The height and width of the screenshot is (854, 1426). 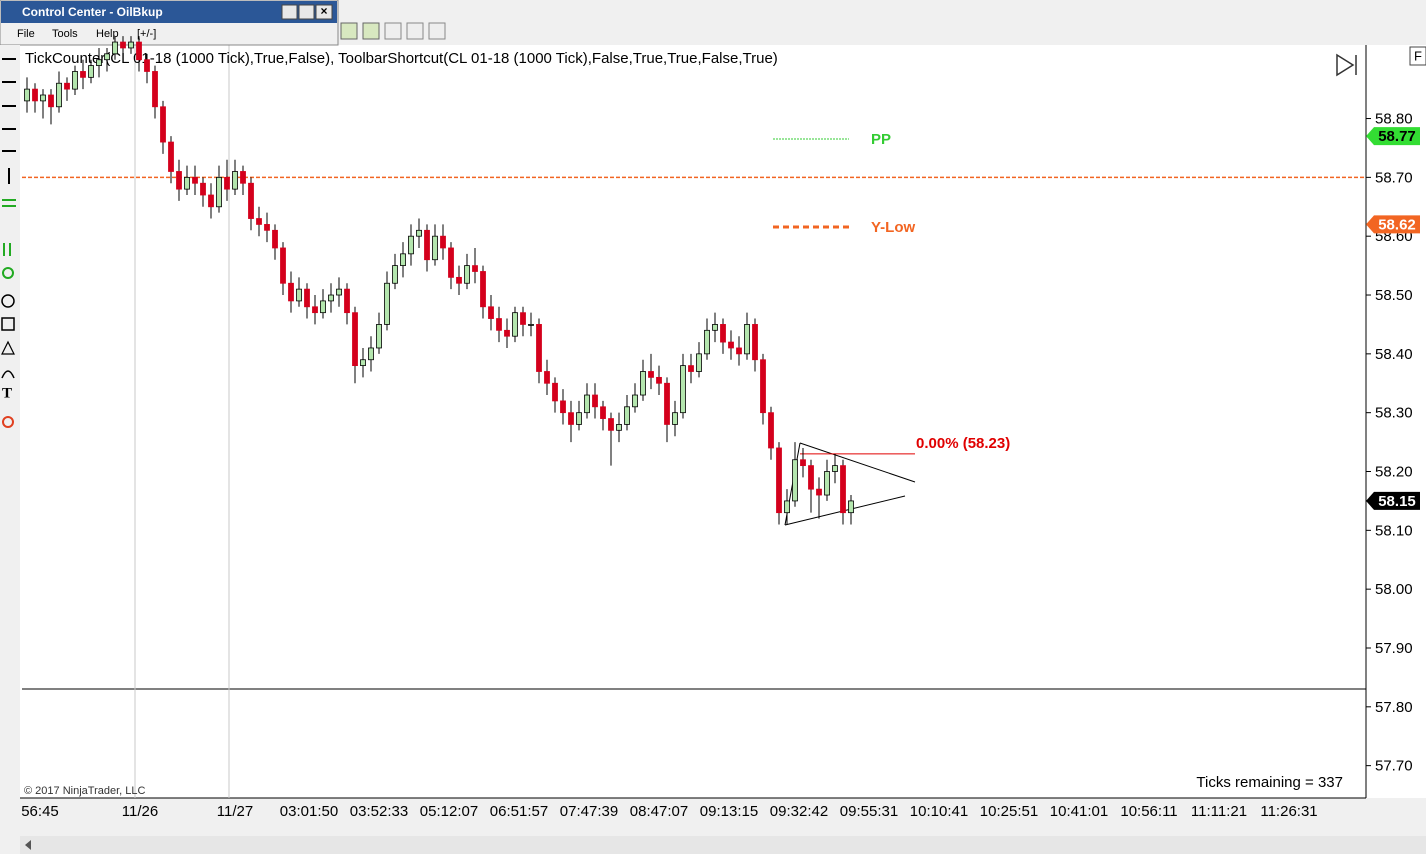 I want to click on x-tick-label: 08:47:07, so click(x=659, y=811).